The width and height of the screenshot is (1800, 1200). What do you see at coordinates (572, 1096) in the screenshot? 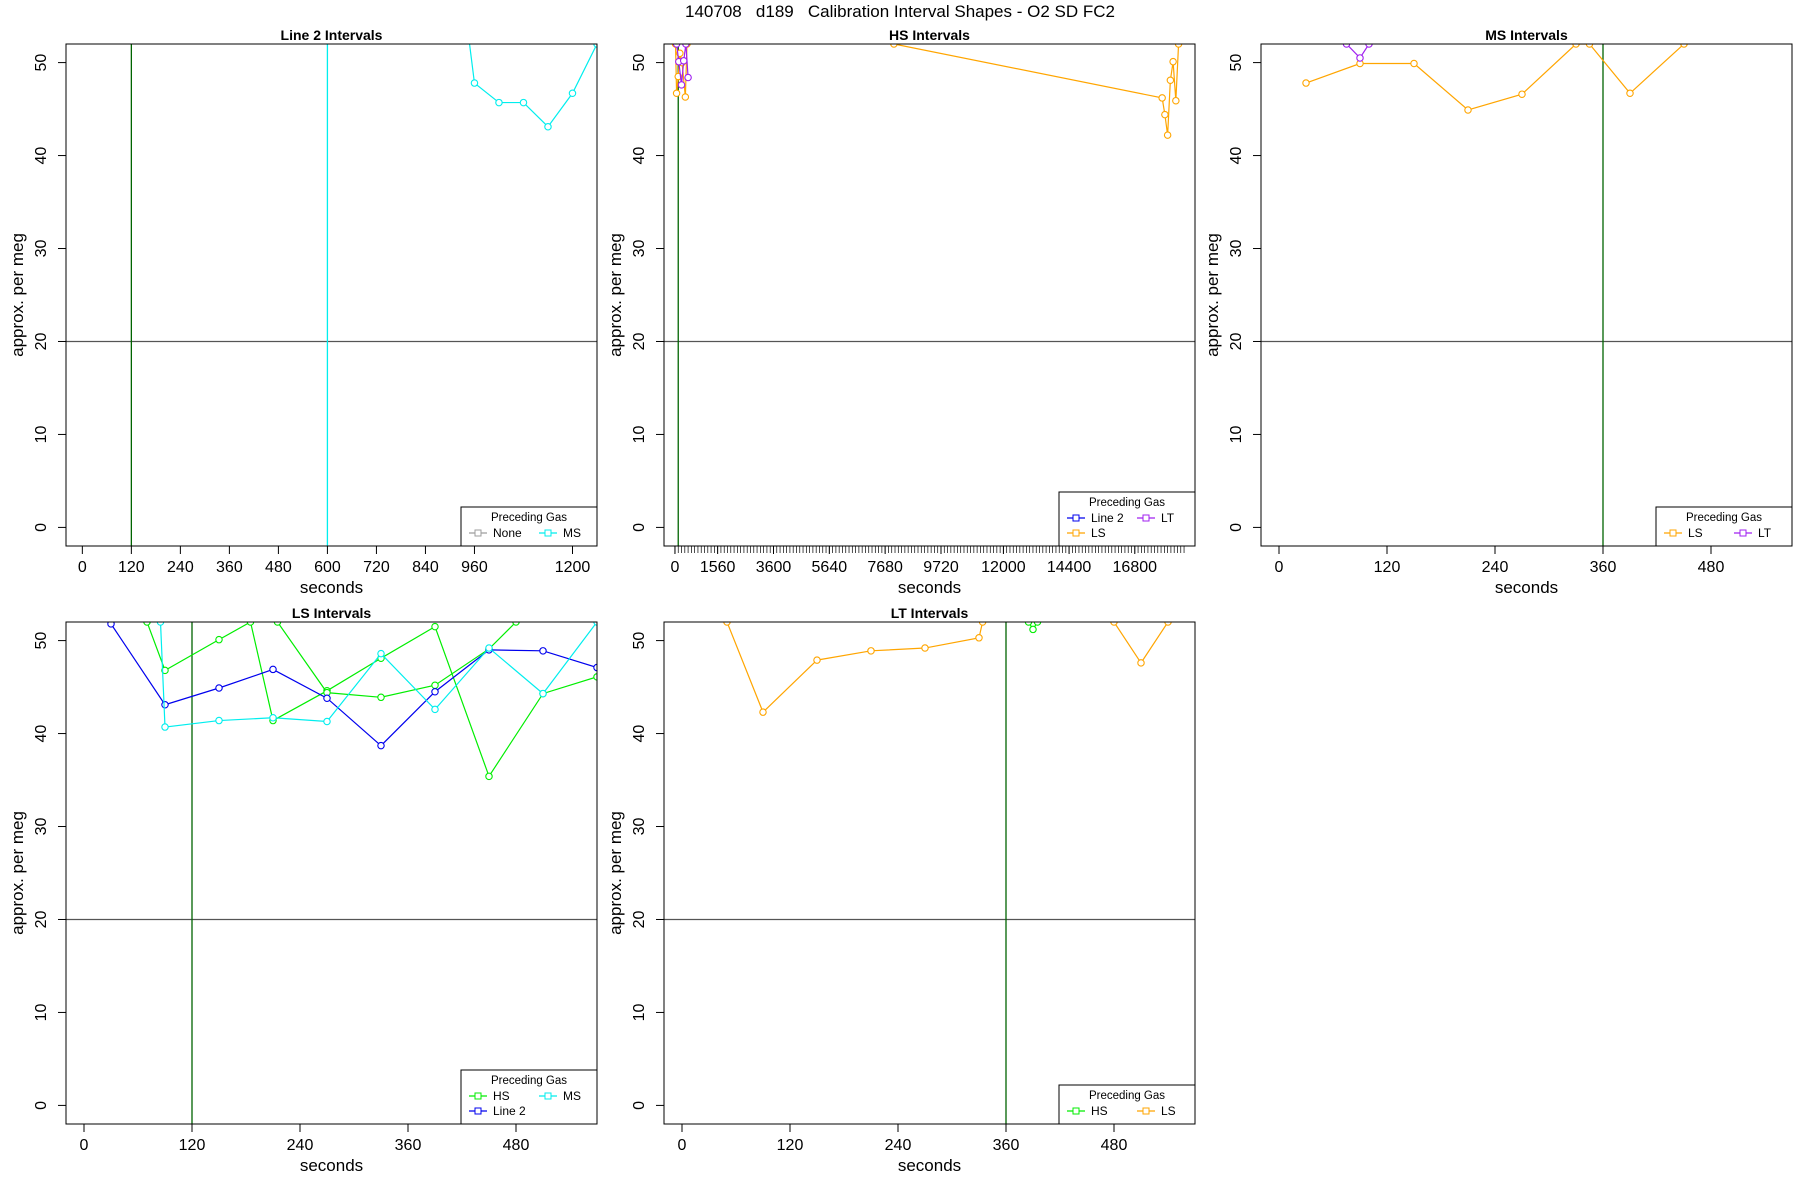
I see `legend-label-ms: MS` at bounding box center [572, 1096].